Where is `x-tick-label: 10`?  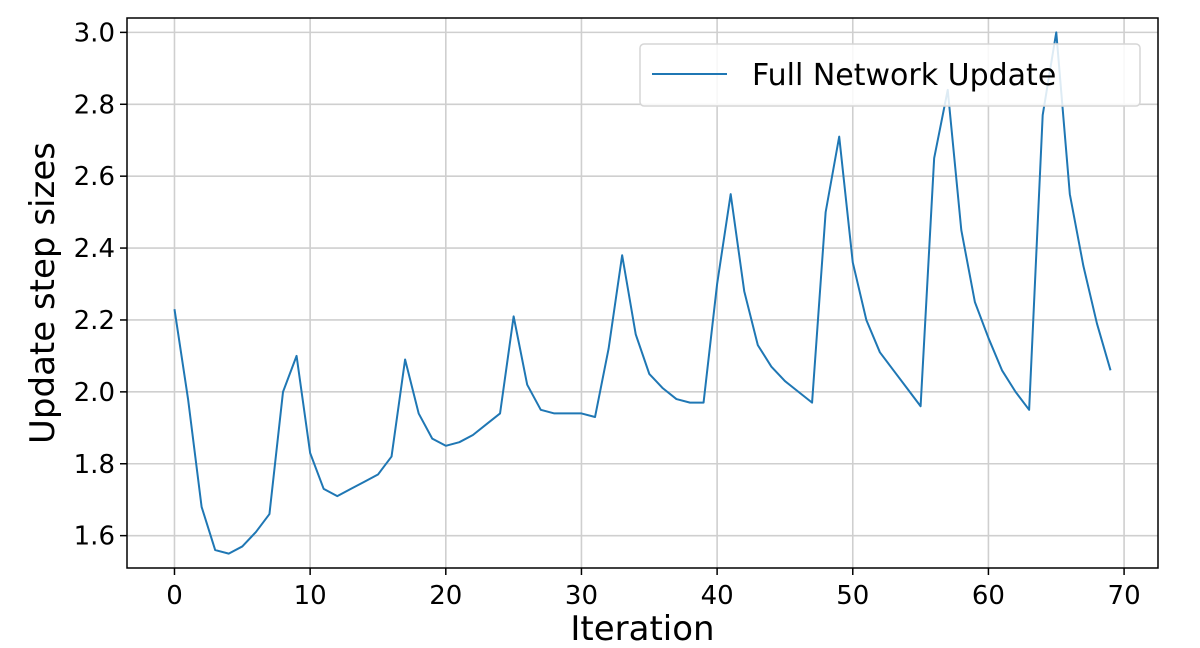 x-tick-label: 10 is located at coordinates (310, 596).